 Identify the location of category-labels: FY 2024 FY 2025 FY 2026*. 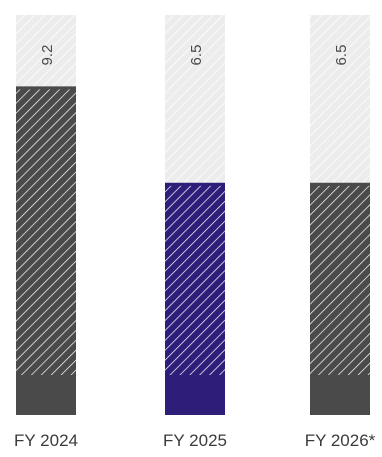
(195, 440).